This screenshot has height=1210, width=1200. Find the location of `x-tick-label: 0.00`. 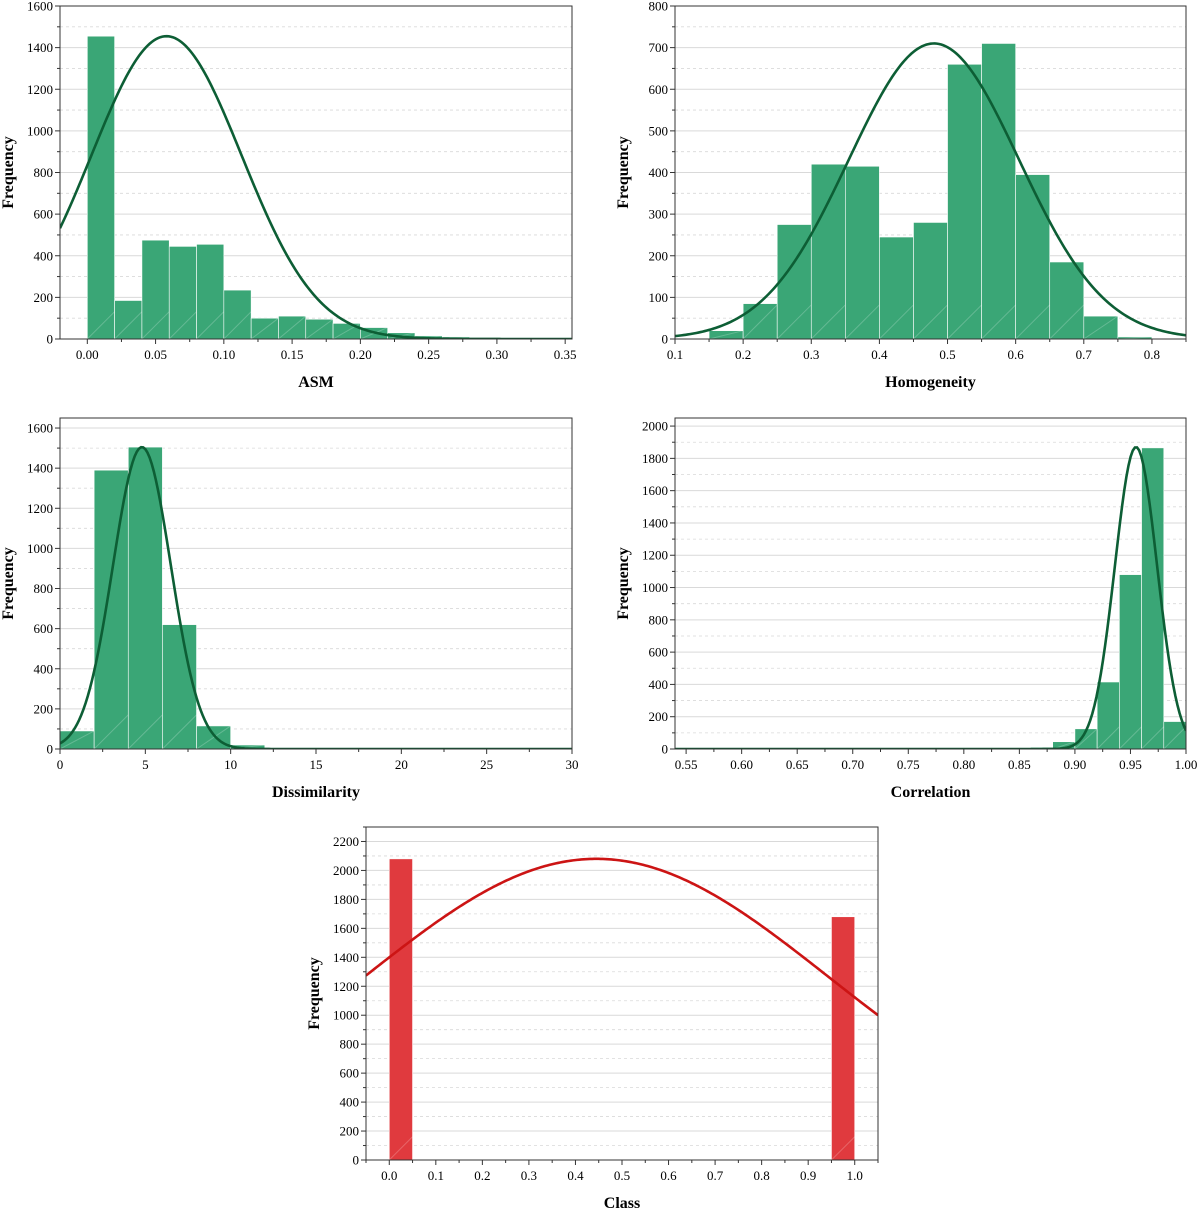

x-tick-label: 0.00 is located at coordinates (87, 354).